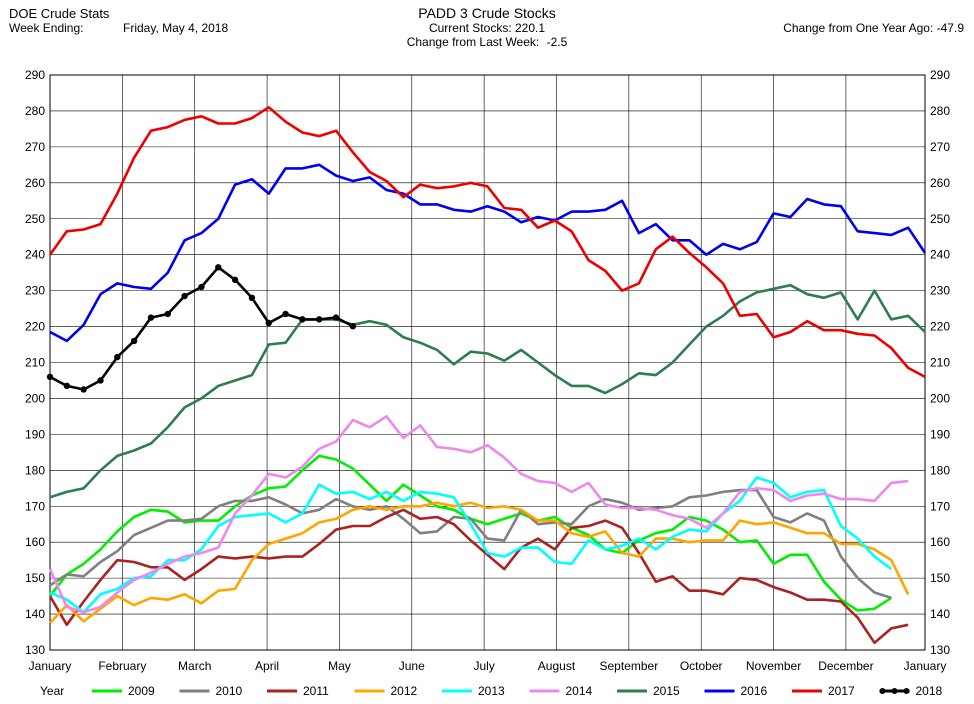  What do you see at coordinates (845, 666) in the screenshot?
I see `x-tick-label: December` at bounding box center [845, 666].